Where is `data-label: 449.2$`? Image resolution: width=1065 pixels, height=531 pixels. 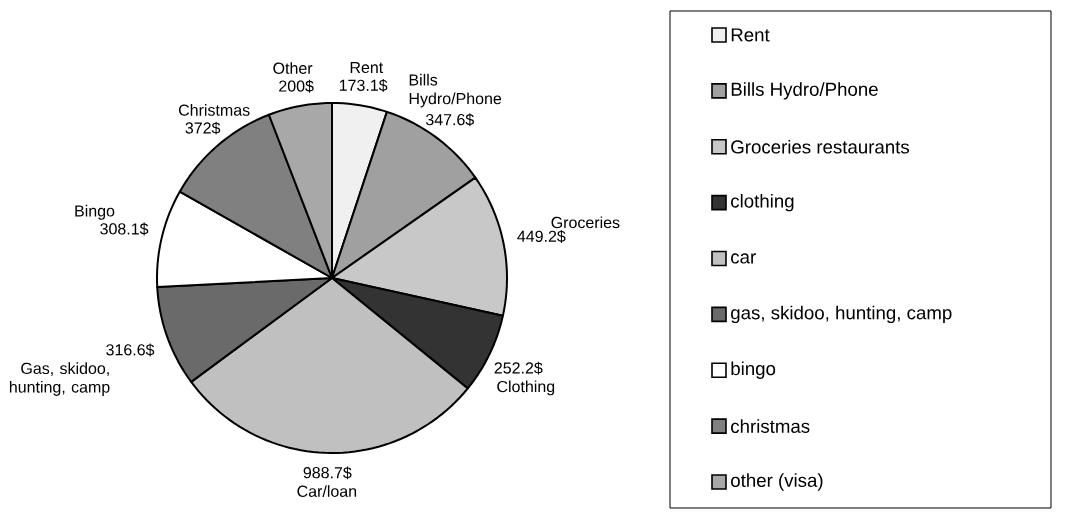
data-label: 449.2$ is located at coordinates (541, 236).